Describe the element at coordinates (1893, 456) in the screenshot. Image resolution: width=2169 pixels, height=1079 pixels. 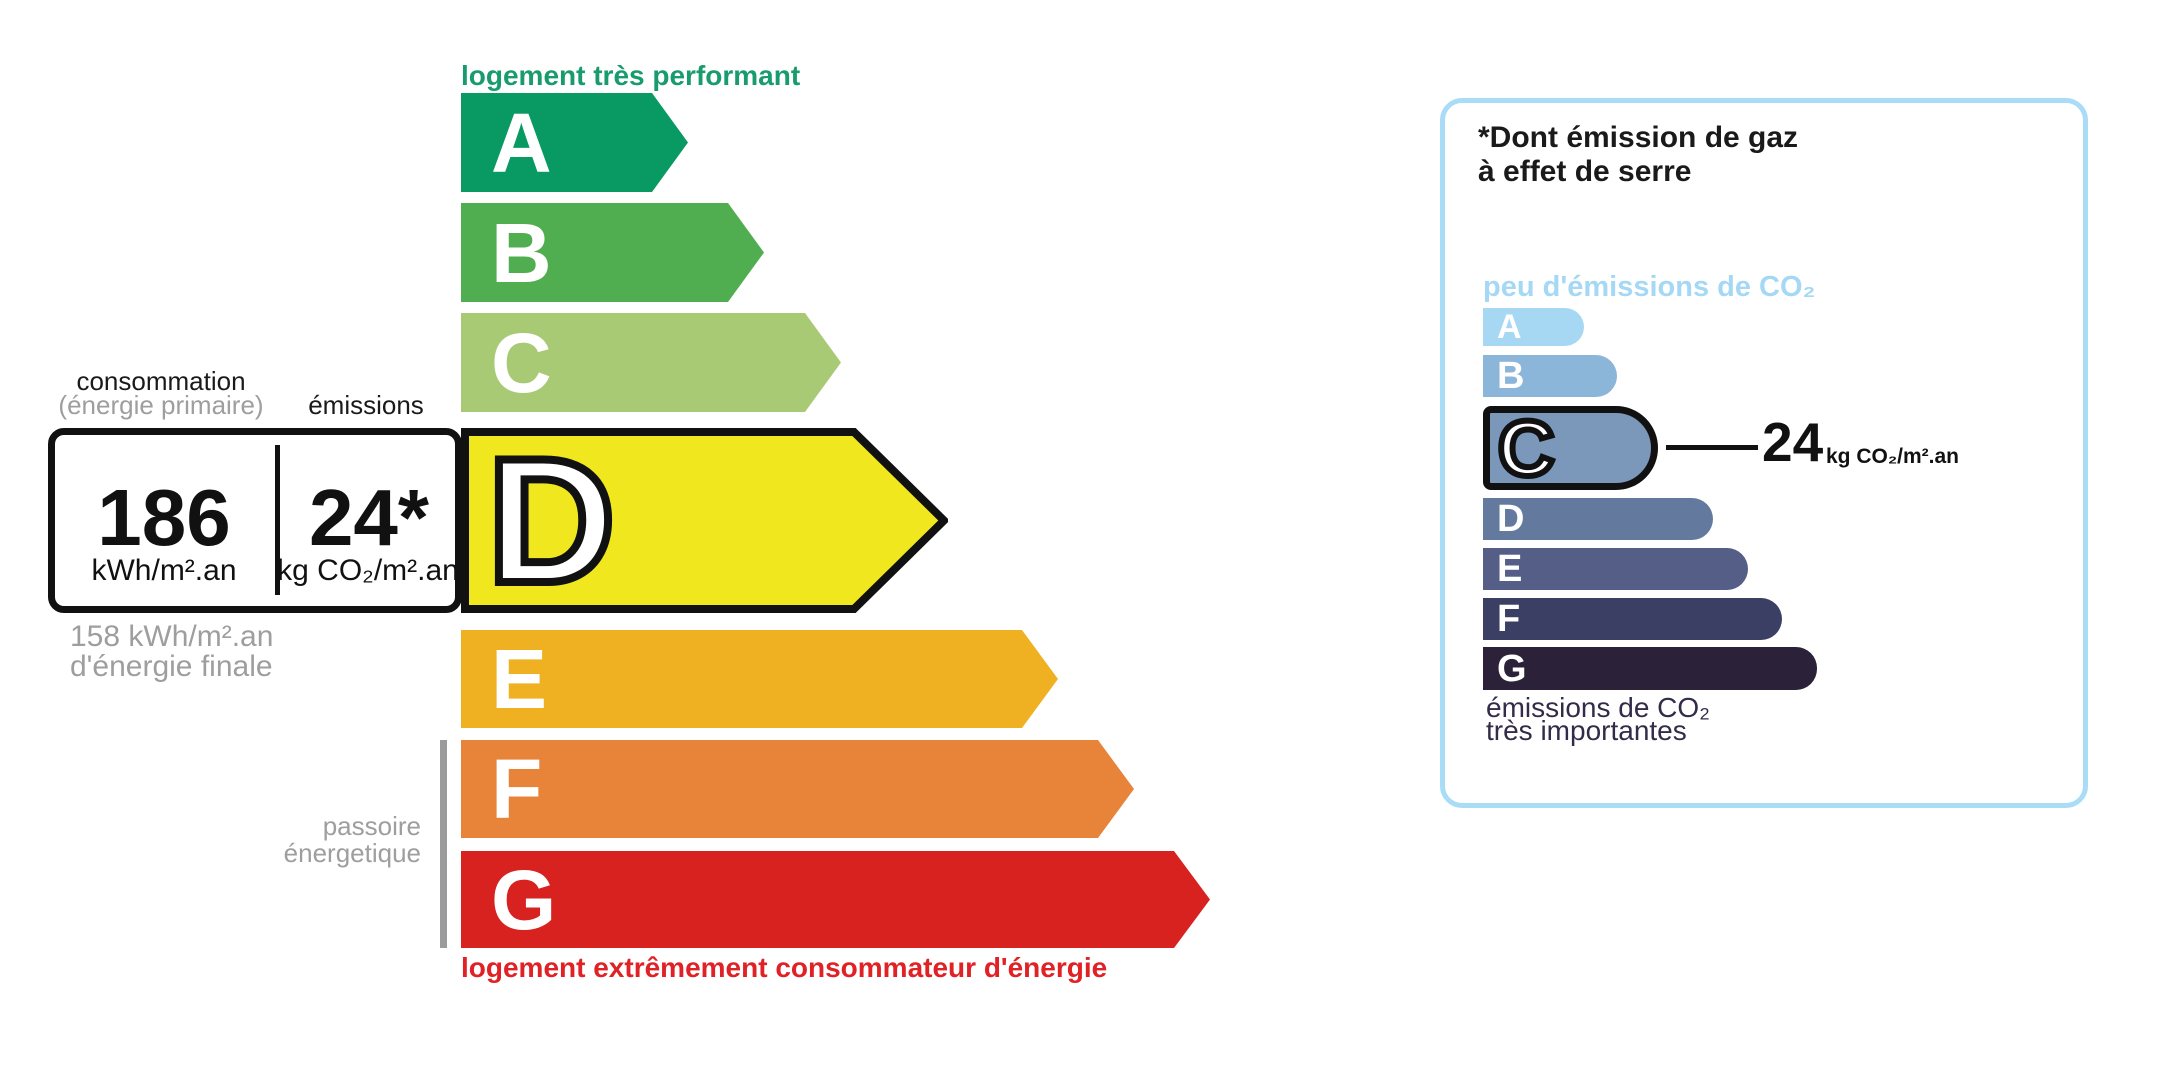
I see `co2-value-unit: kg CO₂/m².an` at that location.